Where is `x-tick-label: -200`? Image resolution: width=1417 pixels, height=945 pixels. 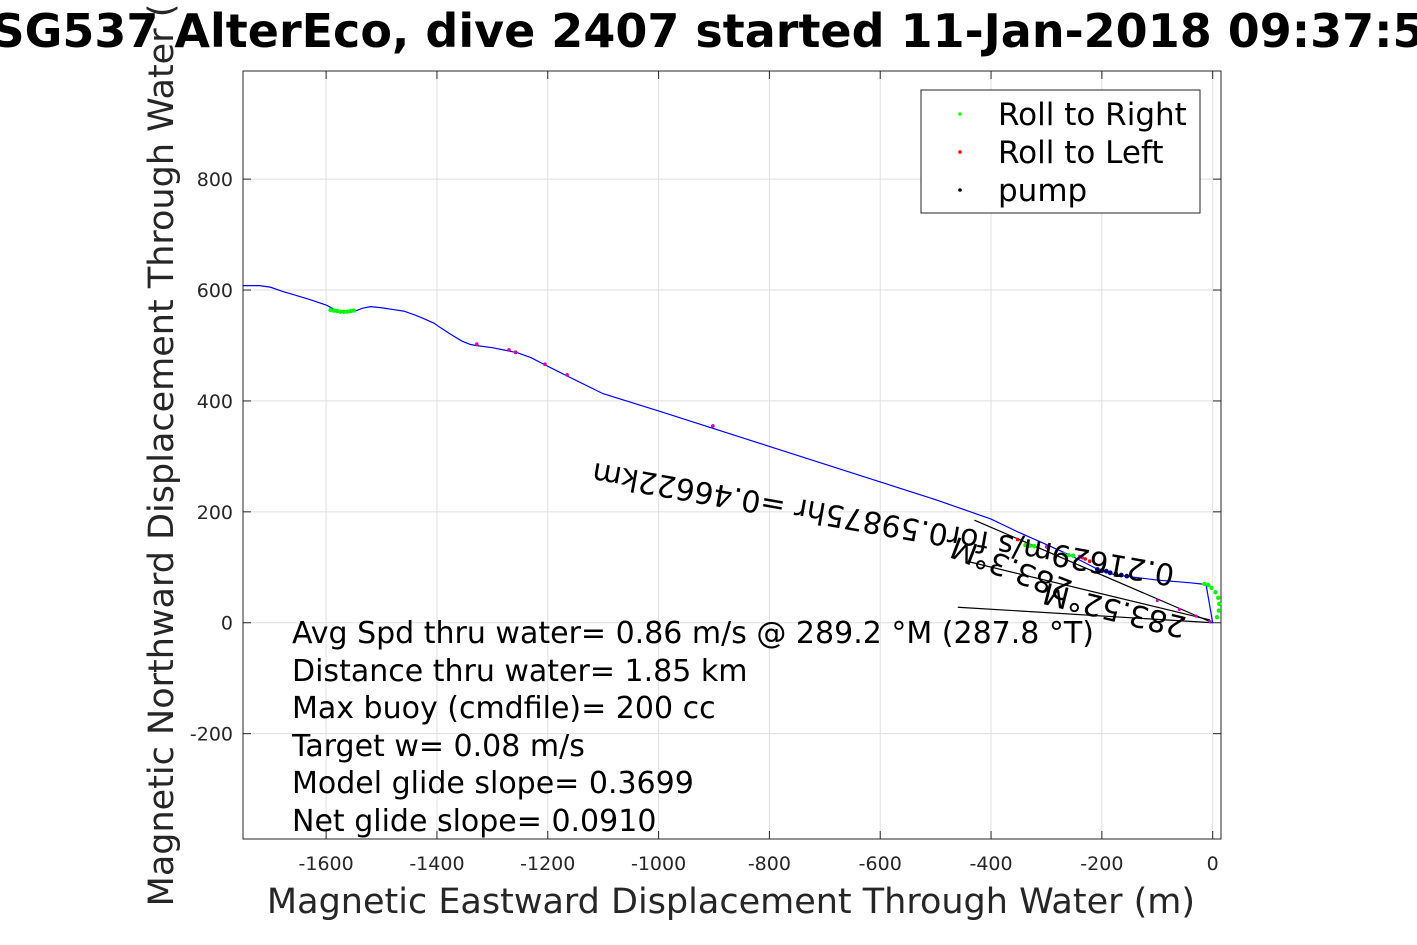
x-tick-label: -200 is located at coordinates (1101, 864).